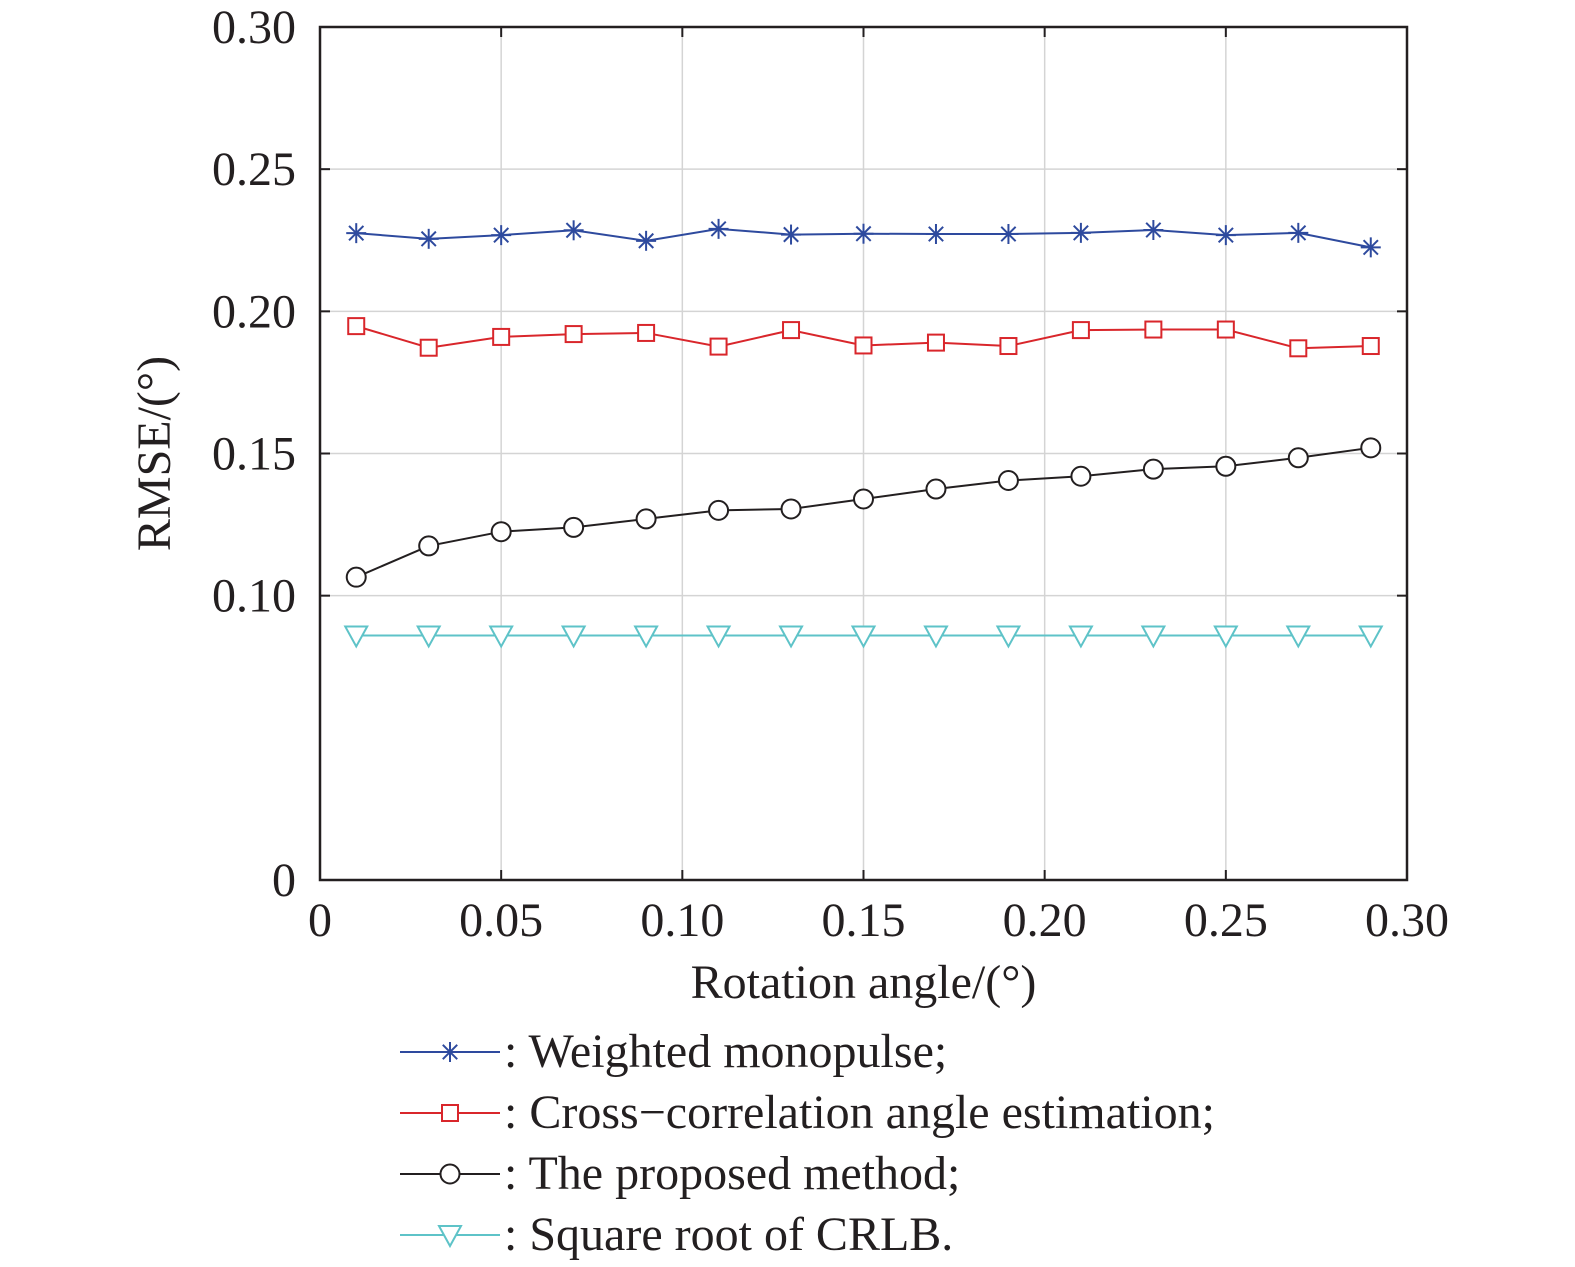 The width and height of the screenshot is (1575, 1267). What do you see at coordinates (682, 920) in the screenshot?
I see `x-tick-label: 0.10` at bounding box center [682, 920].